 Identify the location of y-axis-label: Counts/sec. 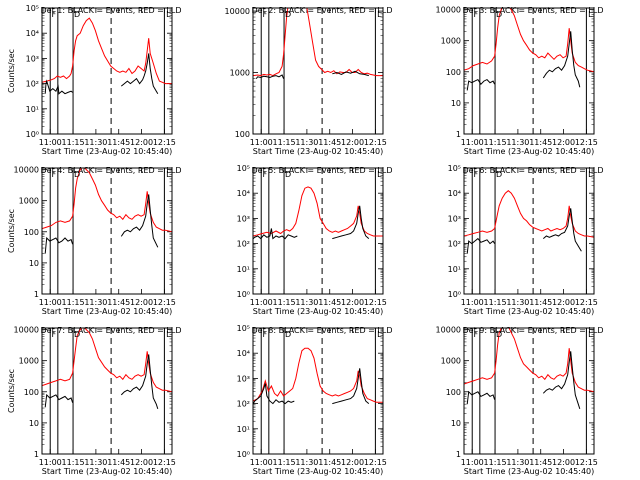
(11, 391).